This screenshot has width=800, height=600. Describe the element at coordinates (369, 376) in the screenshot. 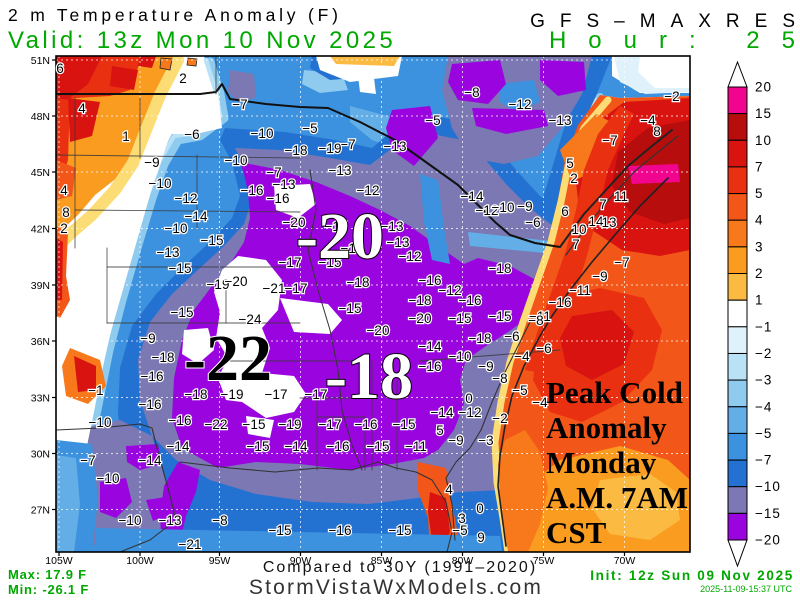

I see `svg-text: -18` at that location.